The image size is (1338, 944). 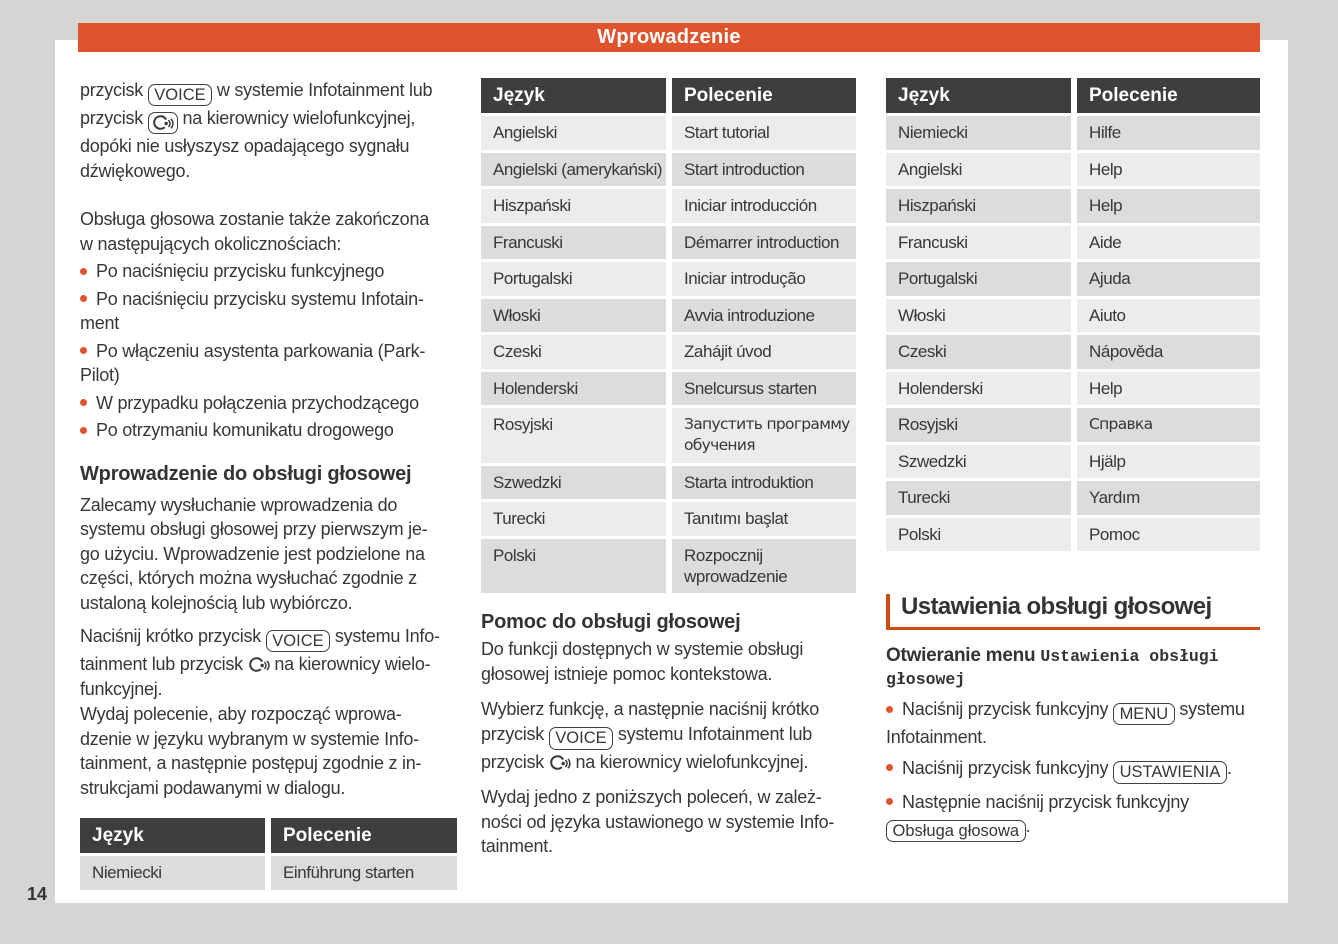 I want to click on table-row: Turecki Tanıtımı başlat, so click(x=668, y=519).